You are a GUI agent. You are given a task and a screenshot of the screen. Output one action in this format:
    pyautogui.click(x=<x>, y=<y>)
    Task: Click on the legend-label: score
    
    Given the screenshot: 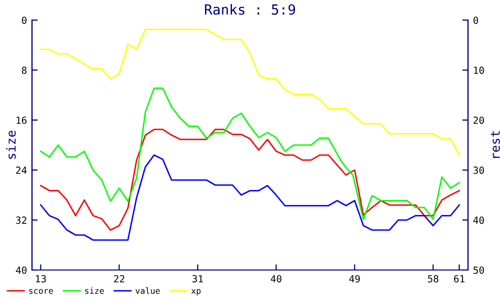 What is the action you would take?
    pyautogui.click(x=41, y=291)
    